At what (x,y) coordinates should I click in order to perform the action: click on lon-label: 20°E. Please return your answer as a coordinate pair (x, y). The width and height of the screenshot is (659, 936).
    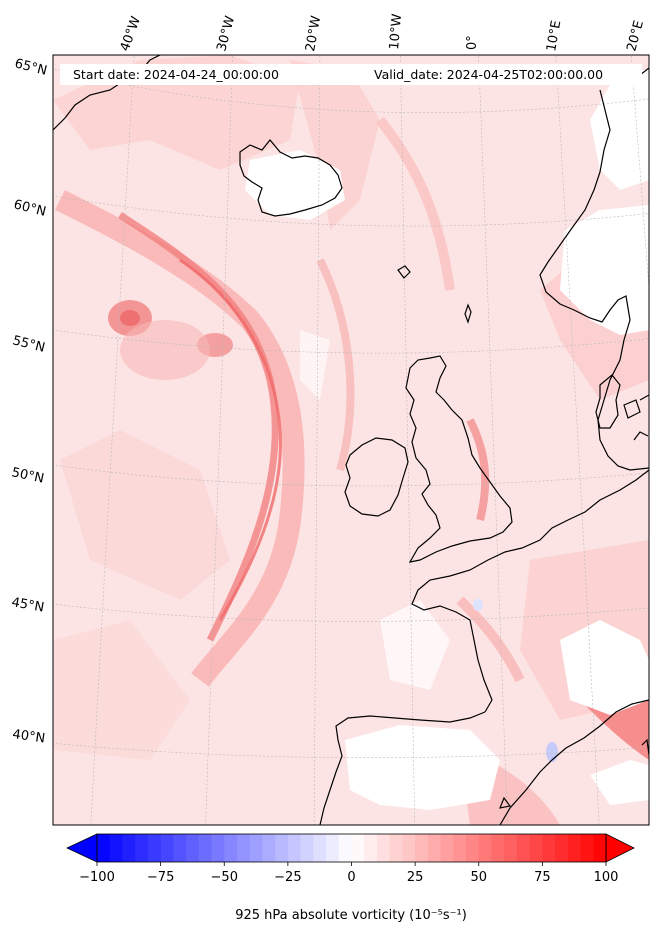
    Looking at the image, I should click on (635, 36).